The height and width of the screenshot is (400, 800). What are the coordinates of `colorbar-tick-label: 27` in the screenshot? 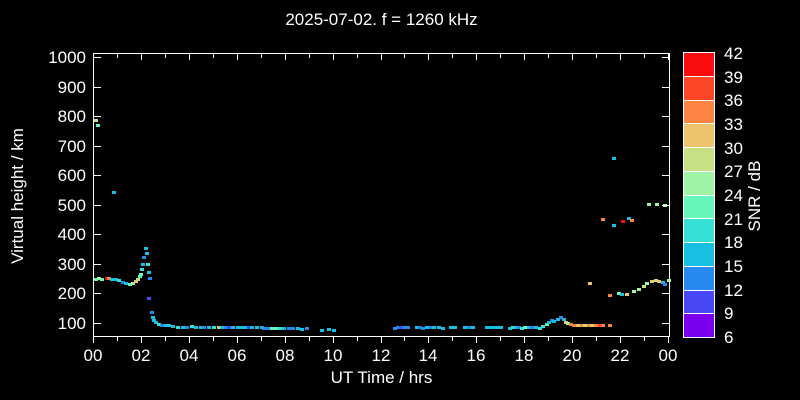 It's located at (733, 171).